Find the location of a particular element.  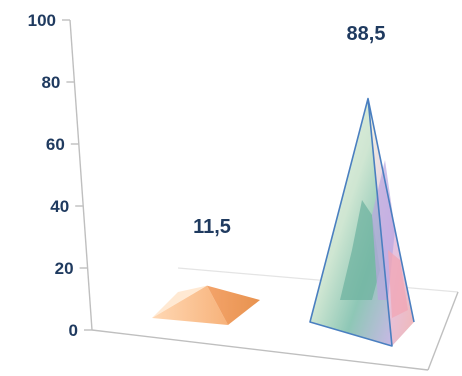

floor-back-edge is located at coordinates (318, 280).